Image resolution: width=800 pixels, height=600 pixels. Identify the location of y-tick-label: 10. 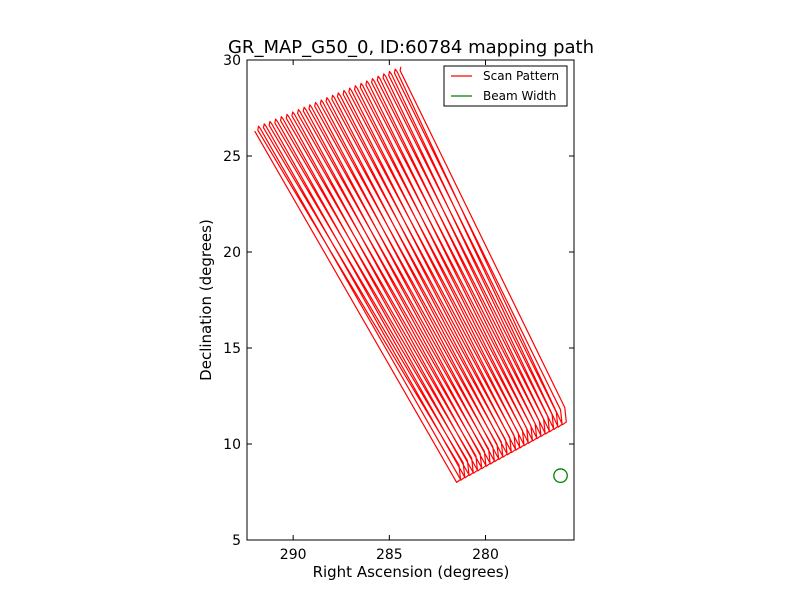
(232, 445).